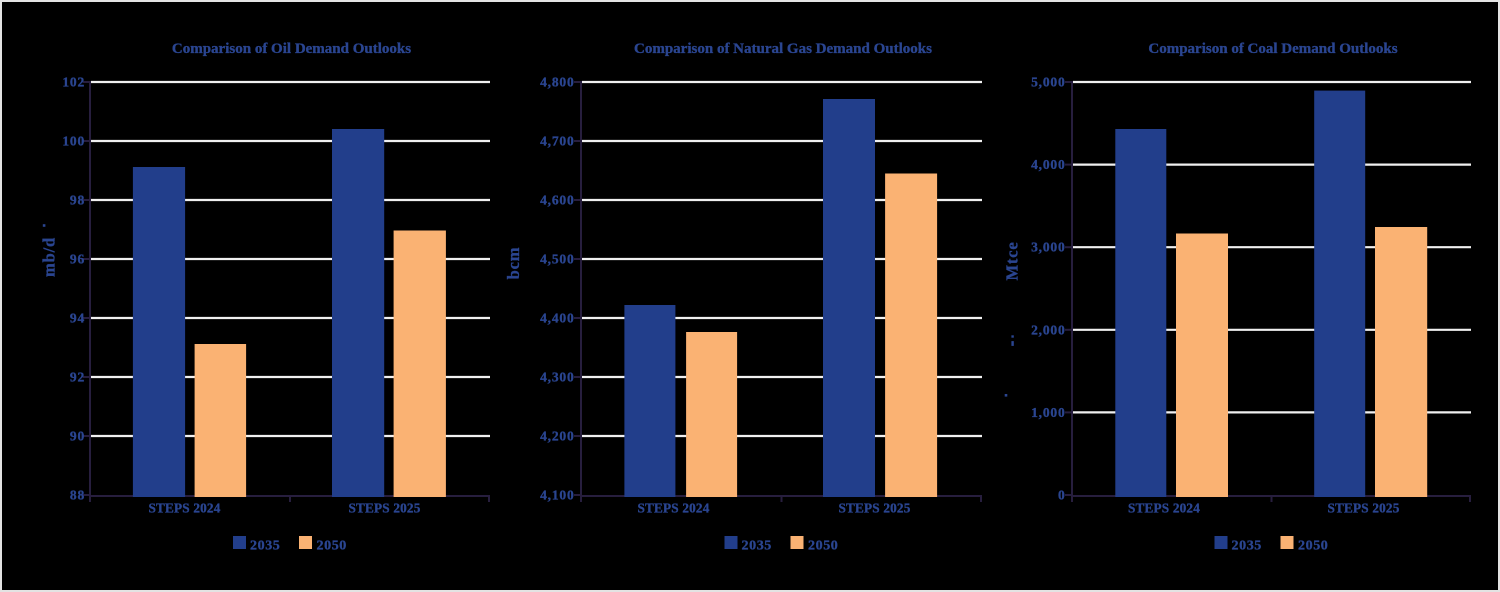 This screenshot has height=592, width=1500. What do you see at coordinates (73, 82) in the screenshot?
I see `svg-text: 102` at bounding box center [73, 82].